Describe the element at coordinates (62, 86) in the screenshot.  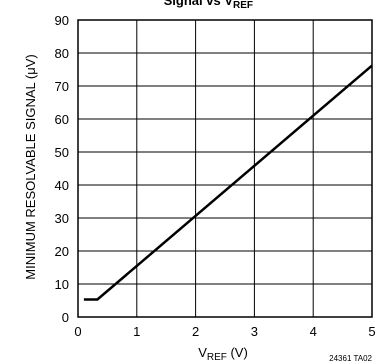
I see `y-tick-label: 70` at that location.